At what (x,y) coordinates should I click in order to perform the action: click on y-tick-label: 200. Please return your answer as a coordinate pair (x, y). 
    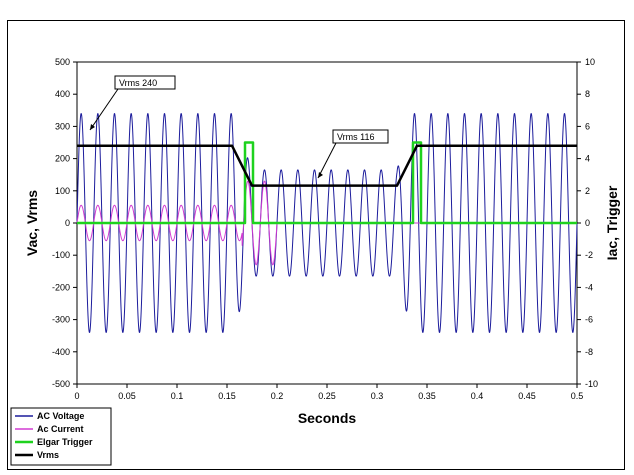
    Looking at the image, I should click on (62, 159).